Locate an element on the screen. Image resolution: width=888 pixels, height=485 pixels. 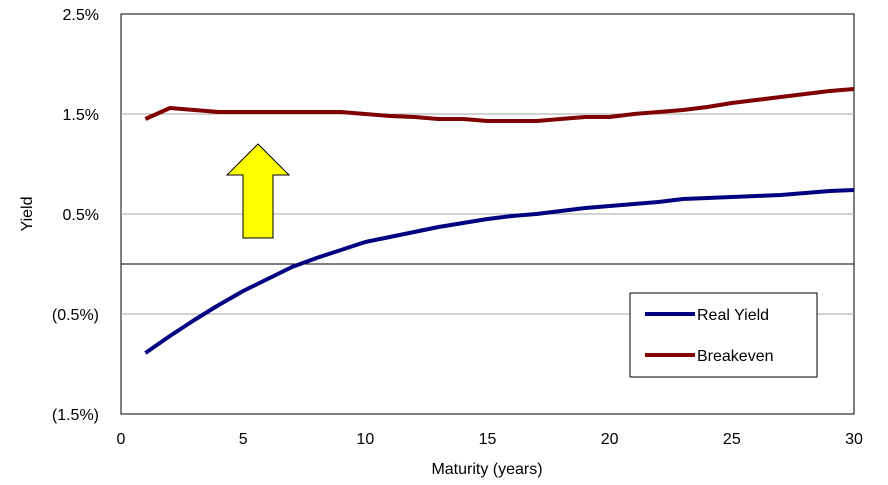
x-tick-label: 5 is located at coordinates (243, 439).